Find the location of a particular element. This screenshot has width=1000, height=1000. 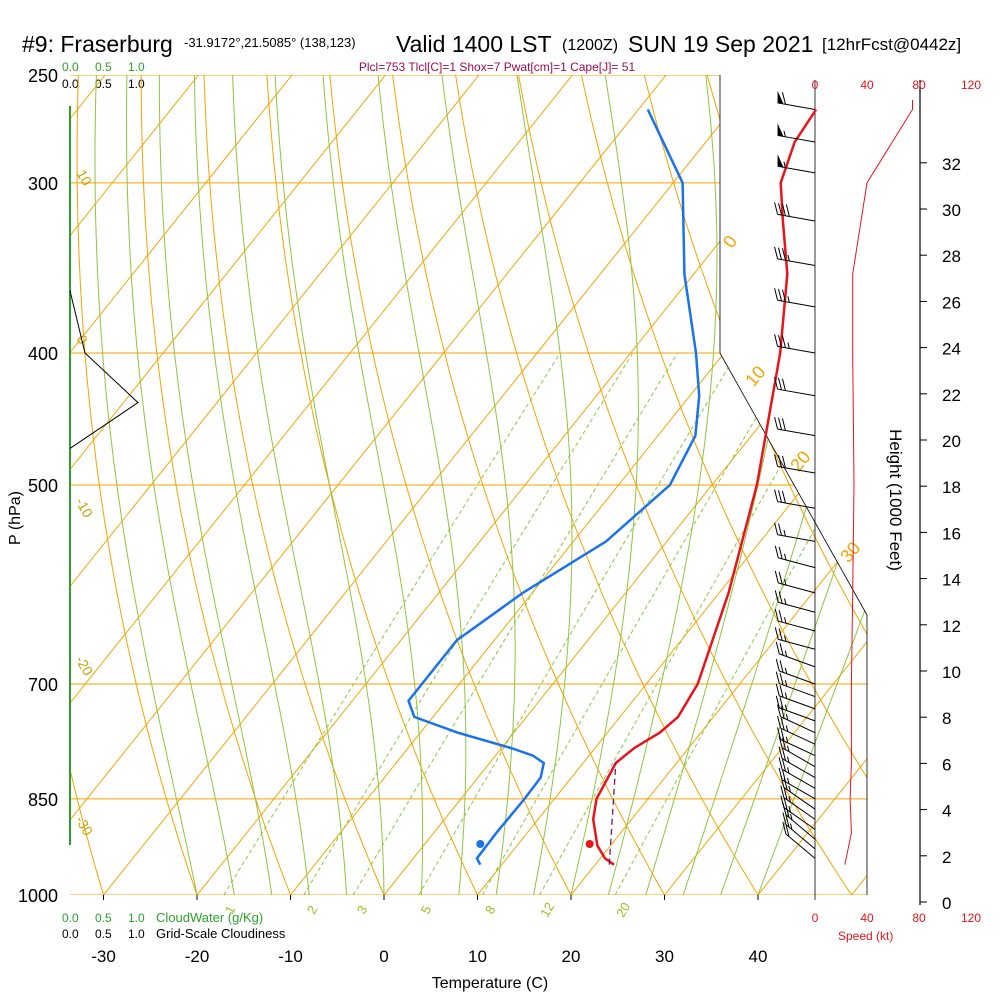

cloudwater-tick-bottom-0: 0.0 is located at coordinates (70, 918).